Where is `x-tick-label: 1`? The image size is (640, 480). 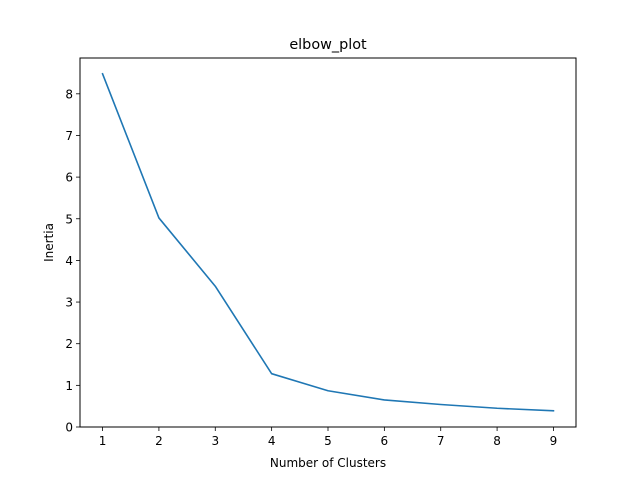 x-tick-label: 1 is located at coordinates (103, 441).